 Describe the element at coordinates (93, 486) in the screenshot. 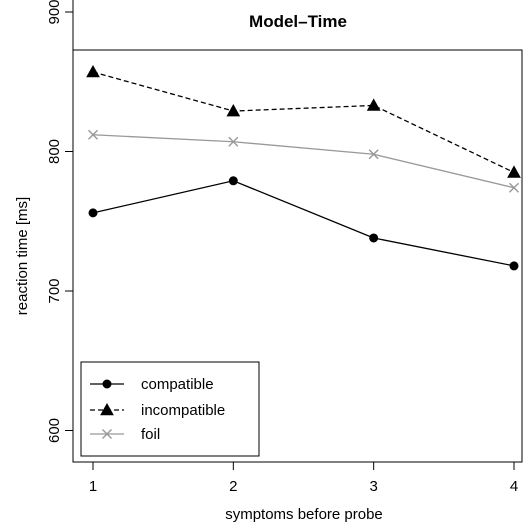

I see `x-tick-label: 1` at that location.